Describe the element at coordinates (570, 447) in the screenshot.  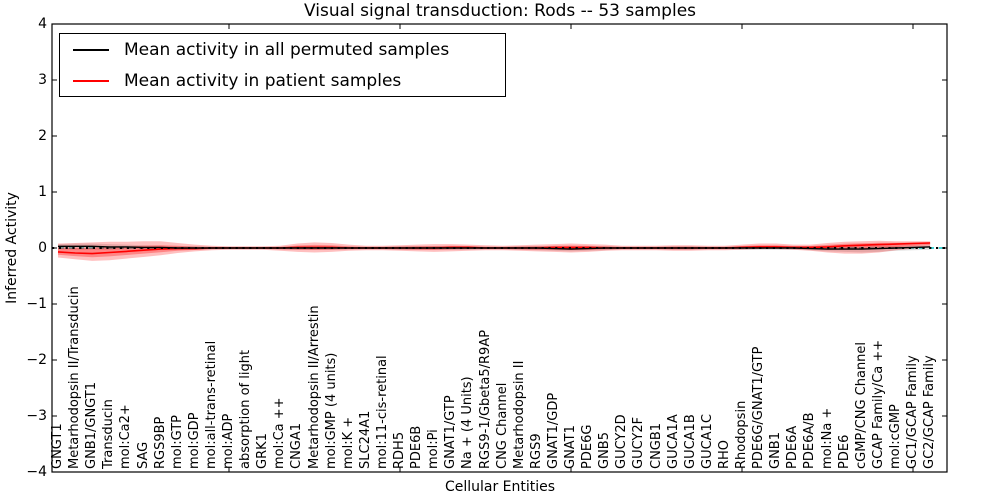
I see `x-tick-label: GNAT1` at that location.